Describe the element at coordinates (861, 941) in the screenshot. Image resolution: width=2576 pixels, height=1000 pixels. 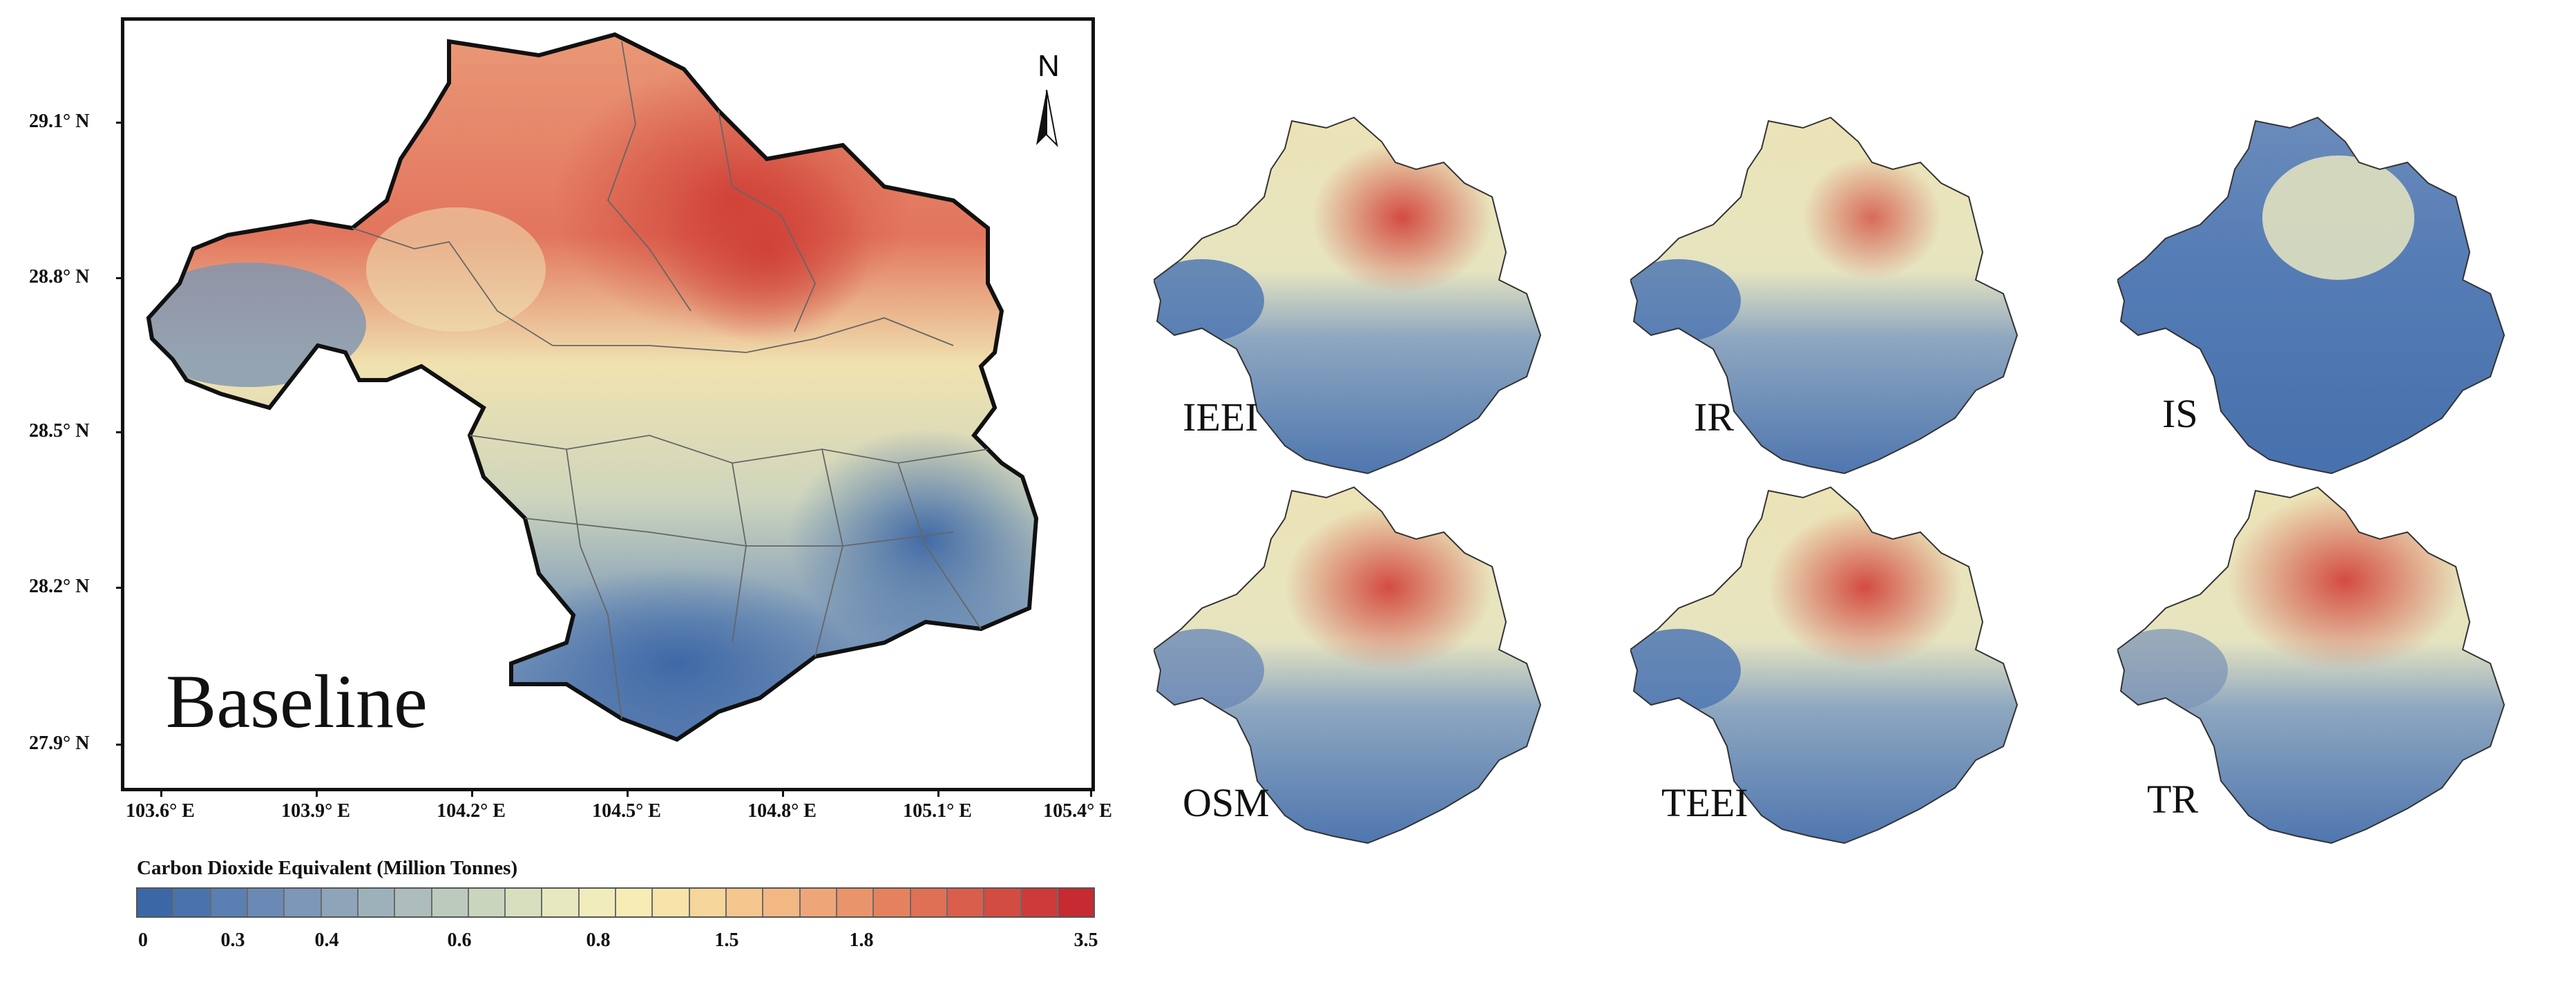
I see `legend-tick-label: 1.8` at that location.